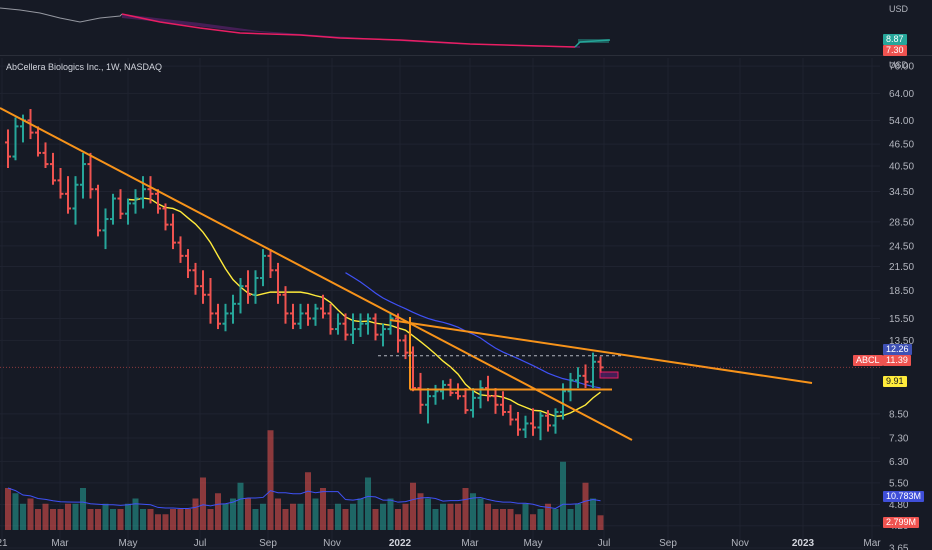 The width and height of the screenshot is (932, 550). Describe the element at coordinates (609, 375) in the screenshot. I see `position-box` at that location.